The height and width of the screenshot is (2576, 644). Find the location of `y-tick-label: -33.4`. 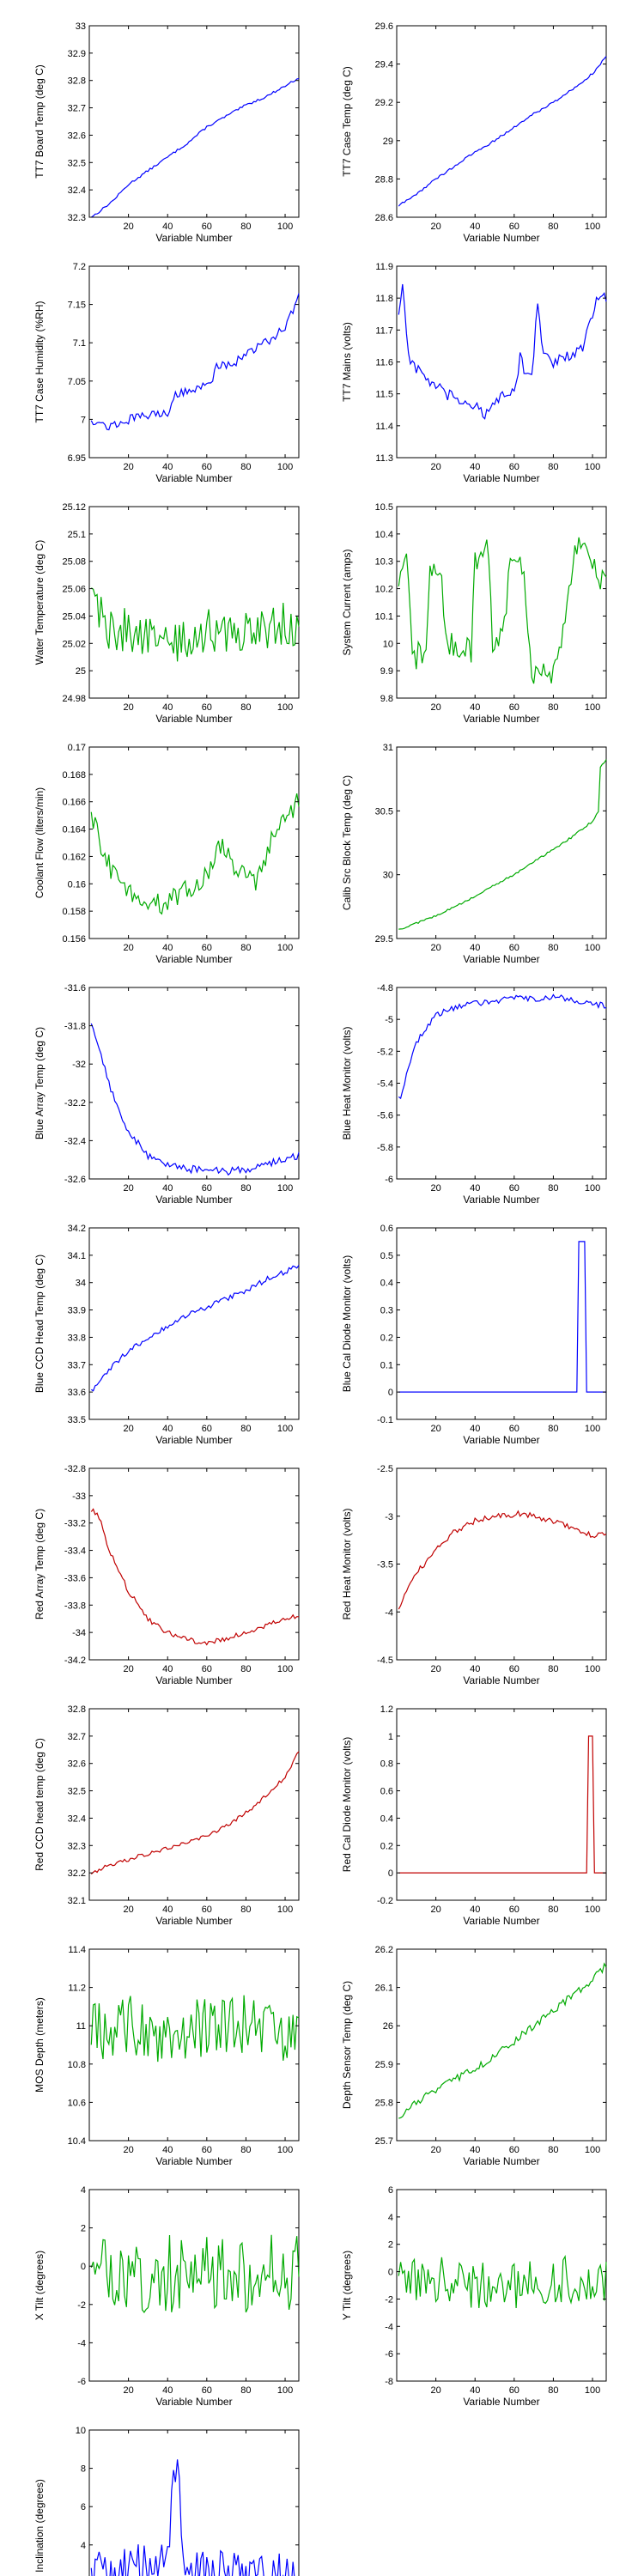

y-tick-label: -33.4 is located at coordinates (75, 1551).